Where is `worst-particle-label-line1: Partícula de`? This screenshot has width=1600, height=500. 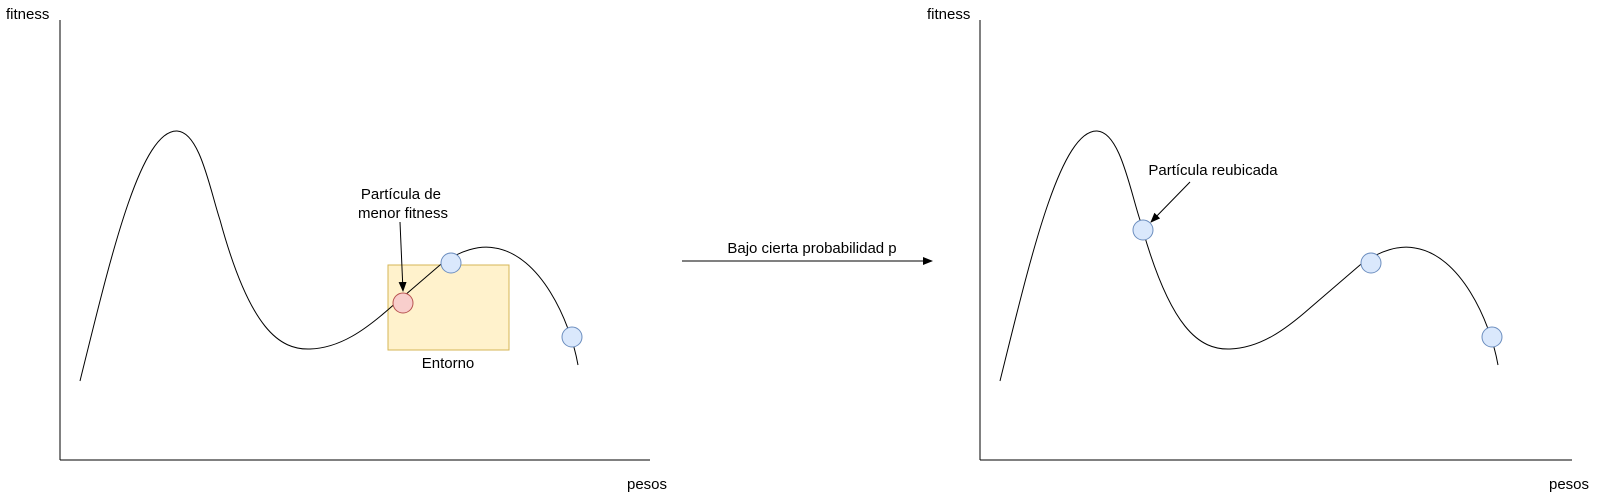
worst-particle-label-line1: Partícula de is located at coordinates (401, 194).